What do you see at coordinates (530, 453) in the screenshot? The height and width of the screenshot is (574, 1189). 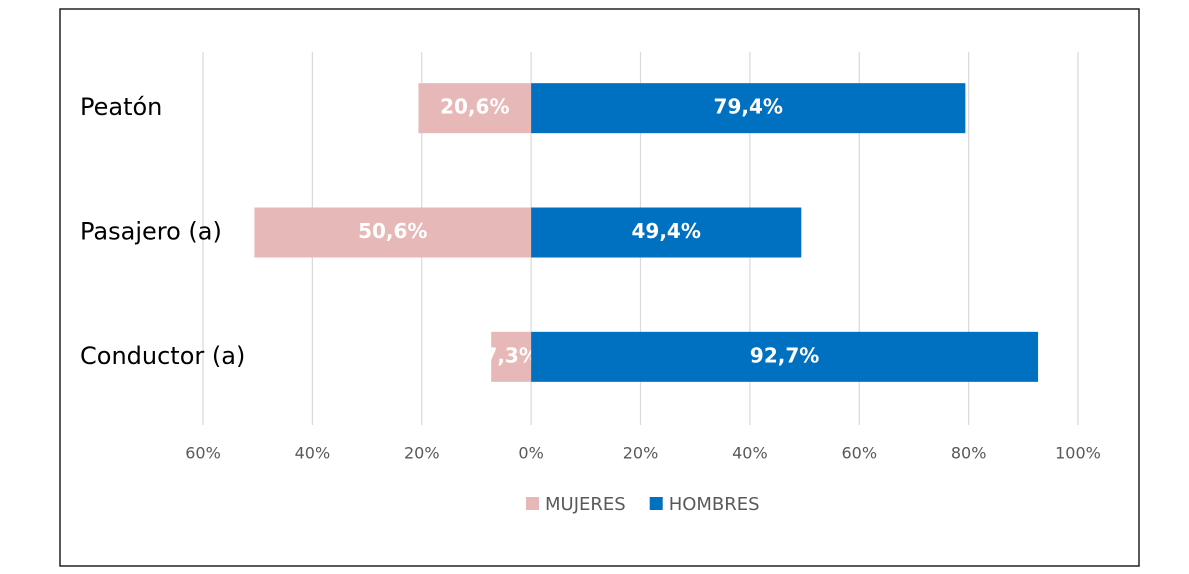 I see `x-tick-label: 0%` at bounding box center [530, 453].